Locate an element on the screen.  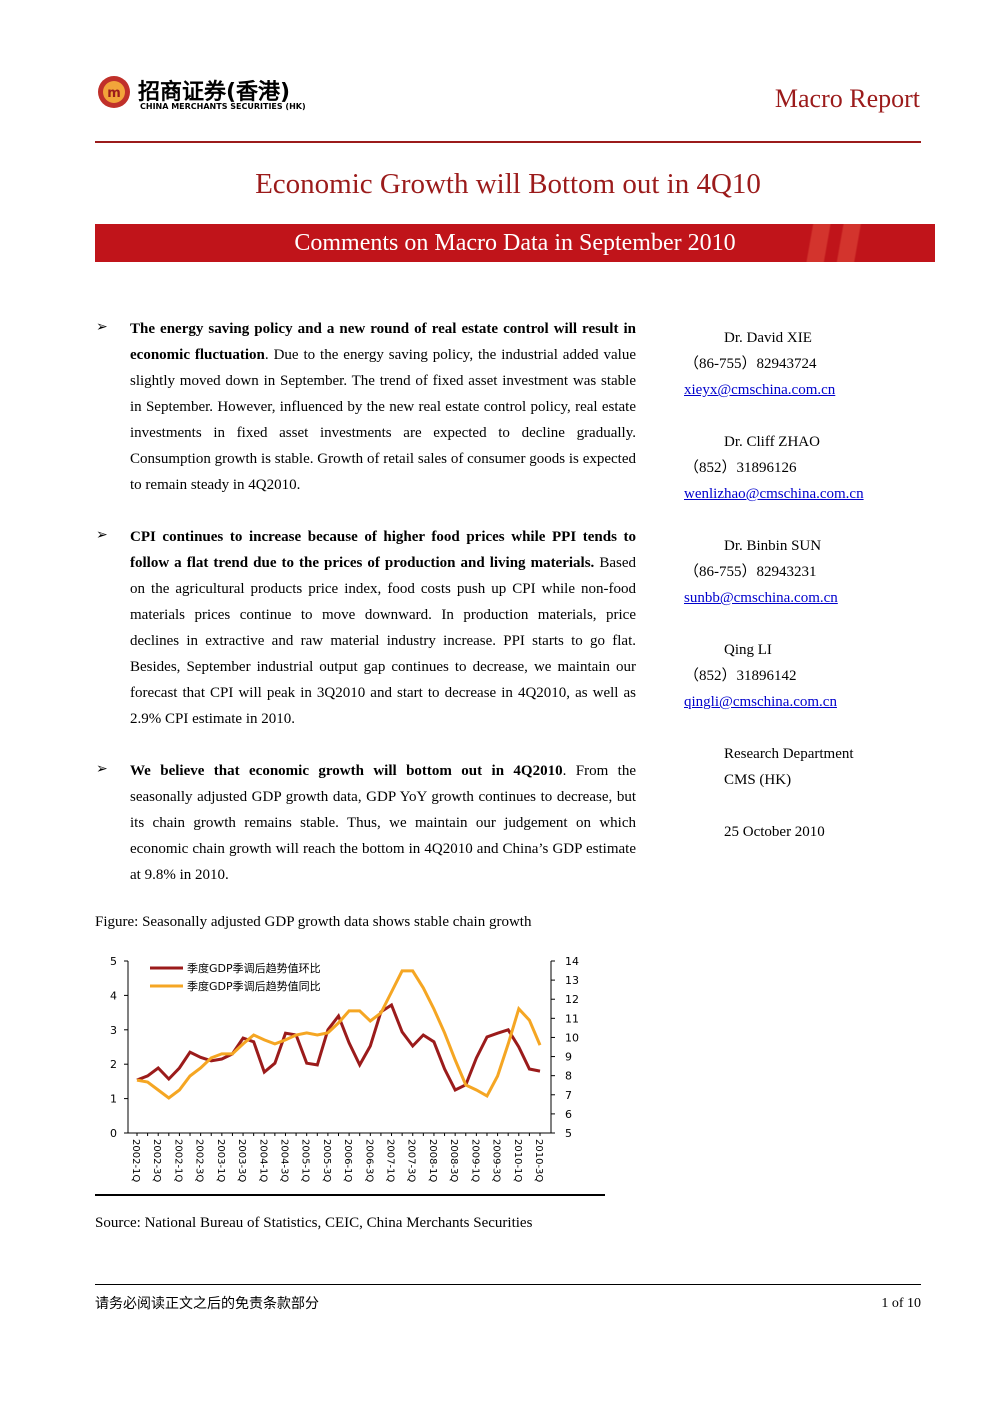
y-tick-label: 2 is located at coordinates (113, 1064).